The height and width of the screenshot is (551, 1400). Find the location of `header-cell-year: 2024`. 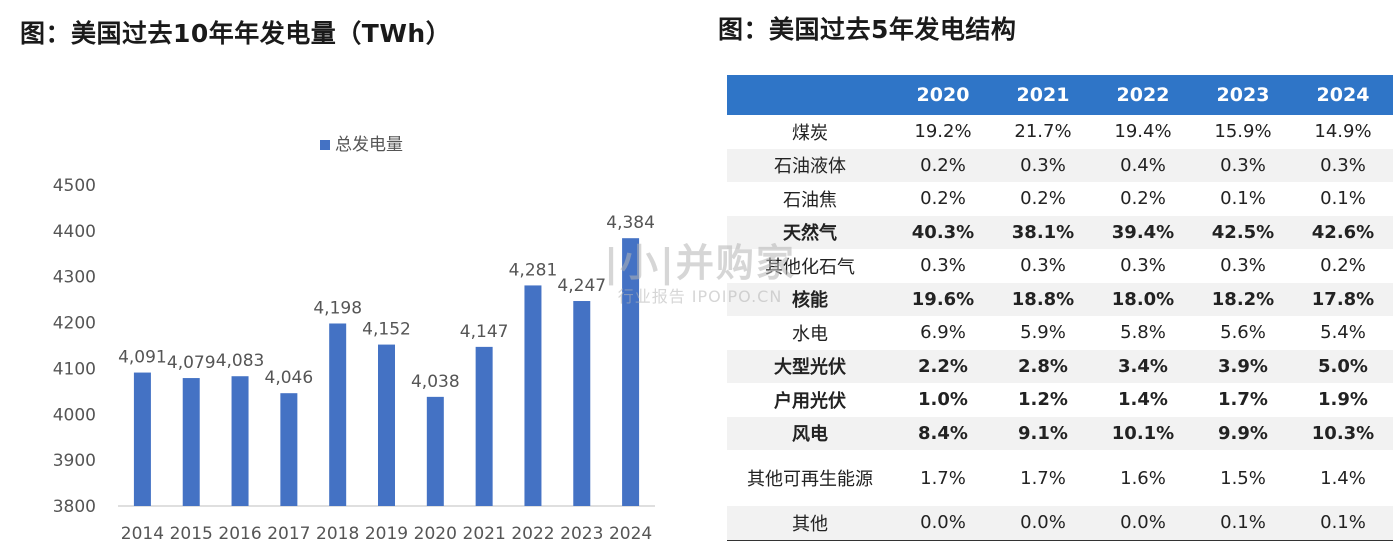

header-cell-year: 2024 is located at coordinates (1343, 95).